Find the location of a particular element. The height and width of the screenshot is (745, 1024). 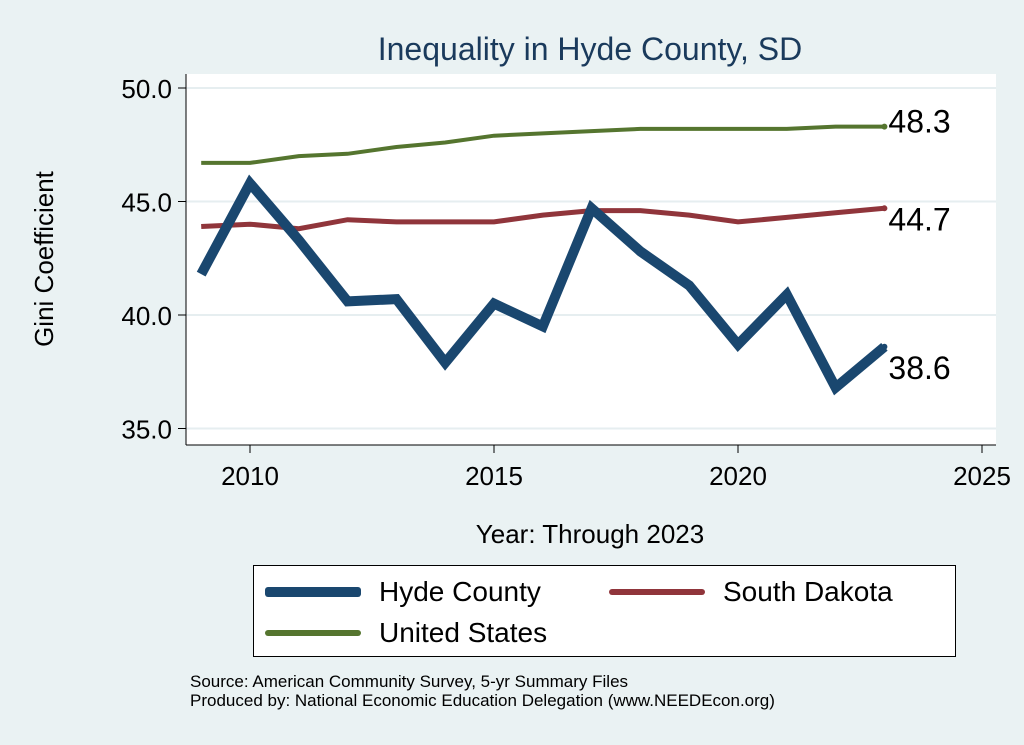

x-tick-label-2010: 2010 is located at coordinates (250, 476).